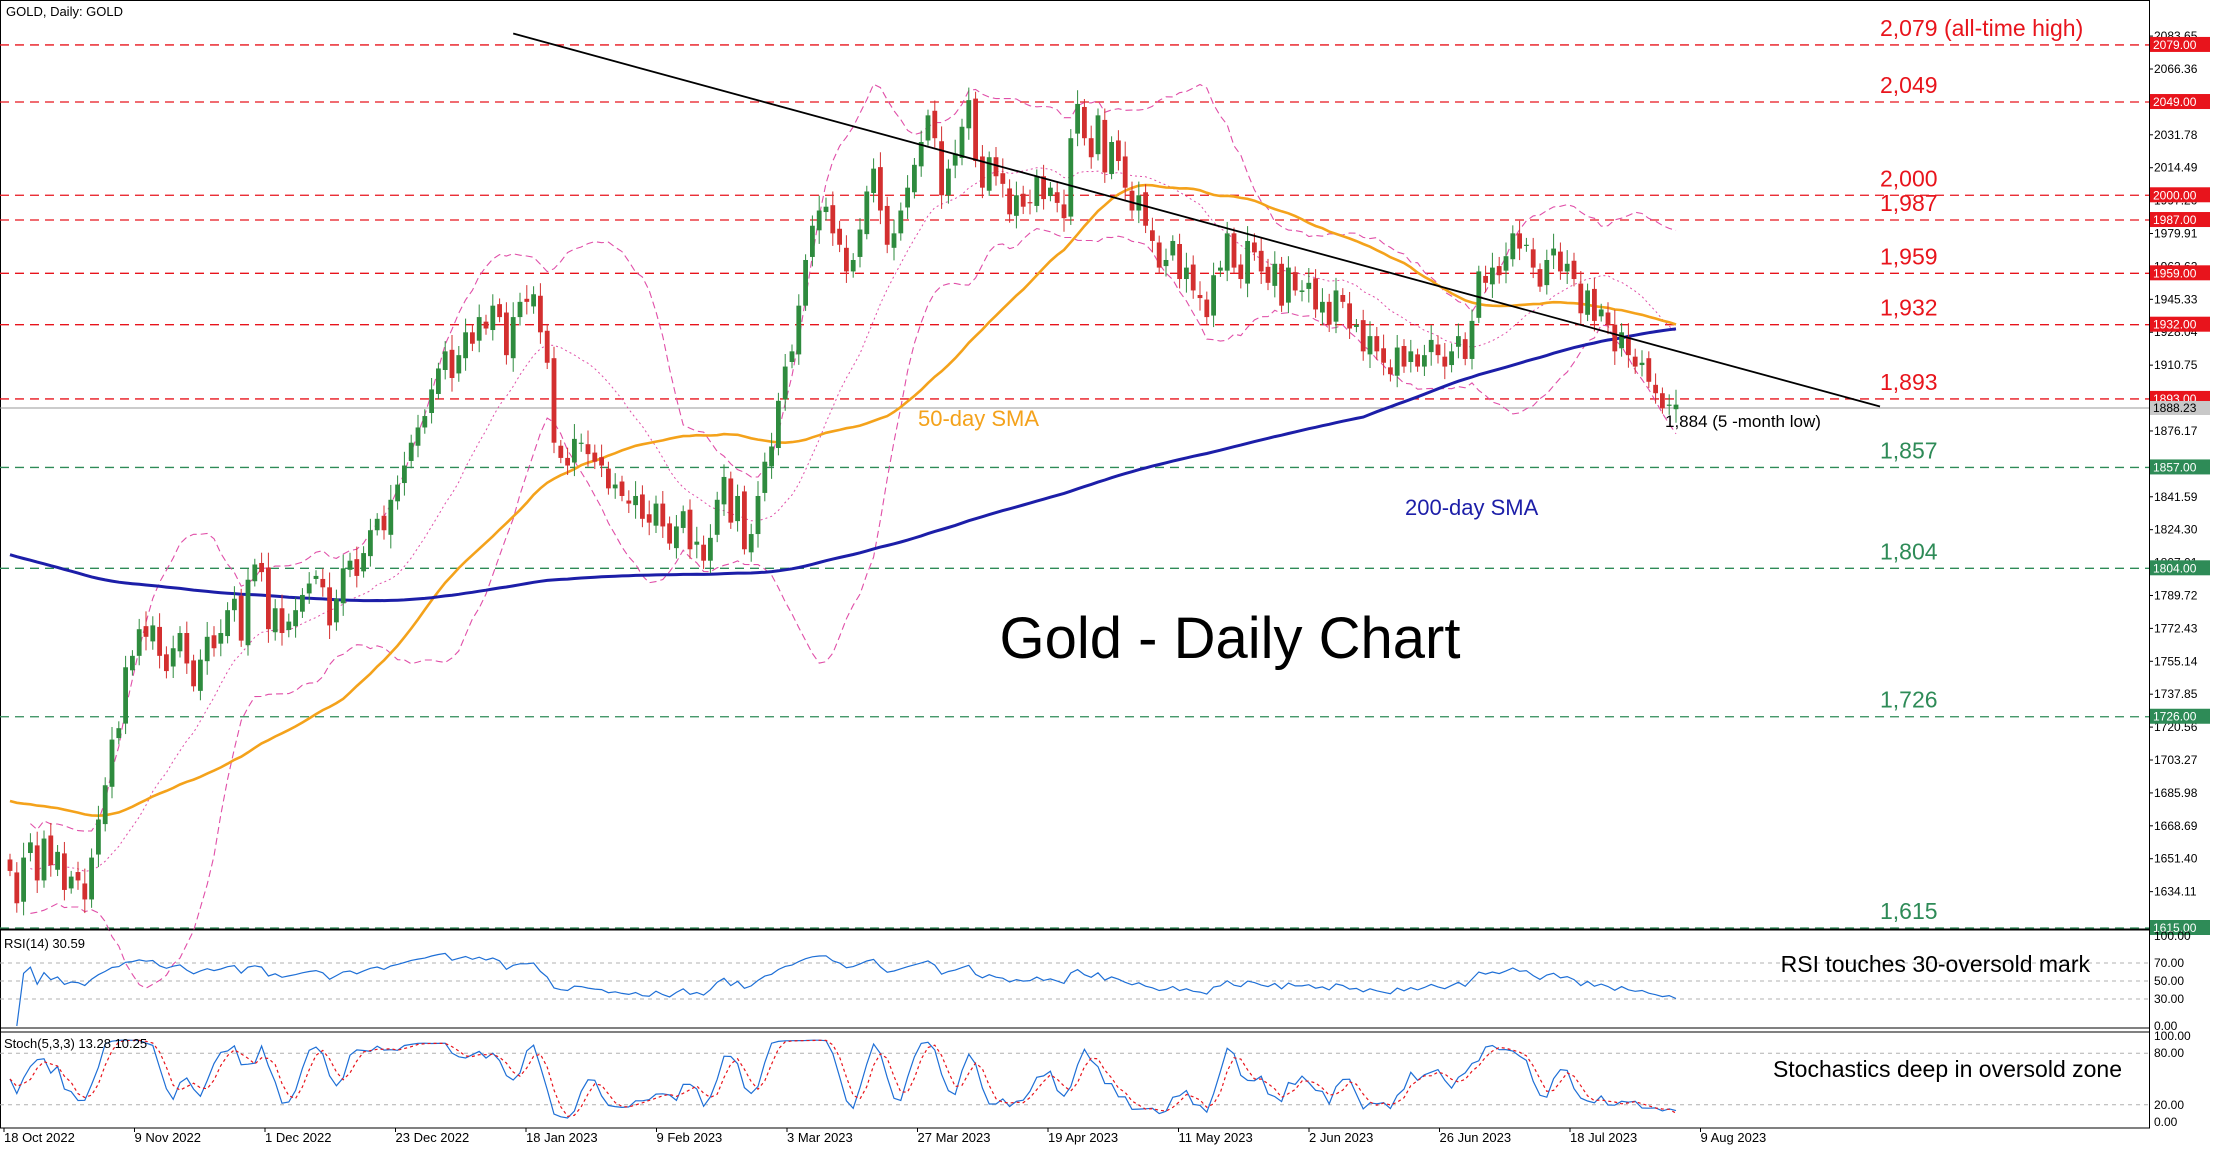 This screenshot has height=1152, width=2213. I want to click on y-tick-label: 1634.11, so click(2175, 892).